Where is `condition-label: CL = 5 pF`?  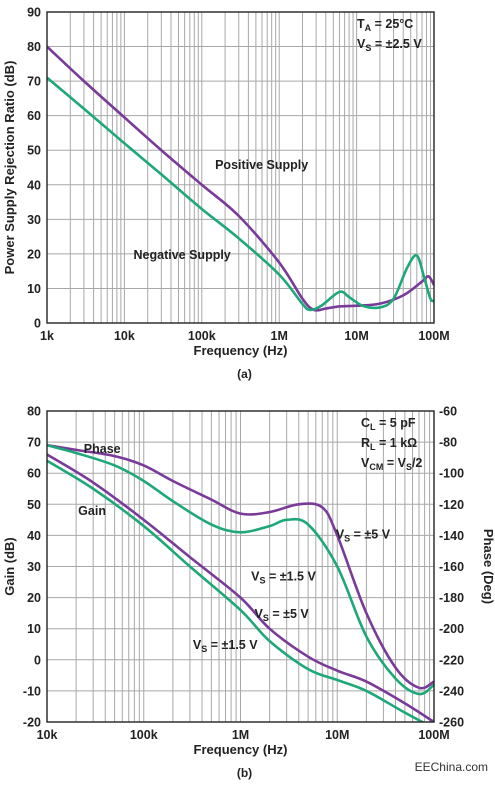 condition-label: CL = 5 pF is located at coordinates (388, 424).